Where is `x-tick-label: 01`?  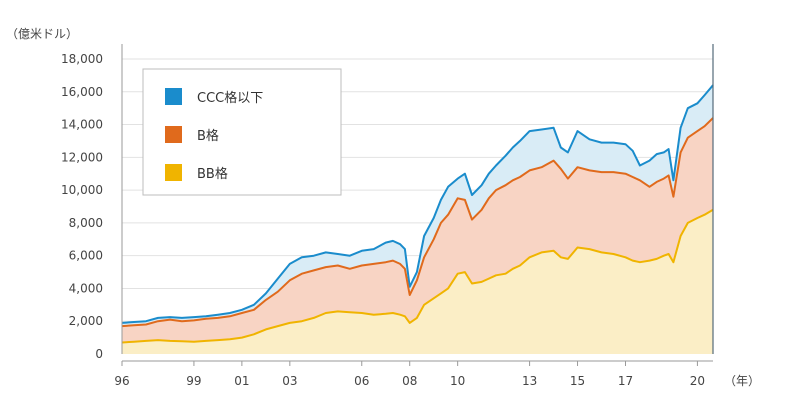 x-tick-label: 01 is located at coordinates (241, 381).